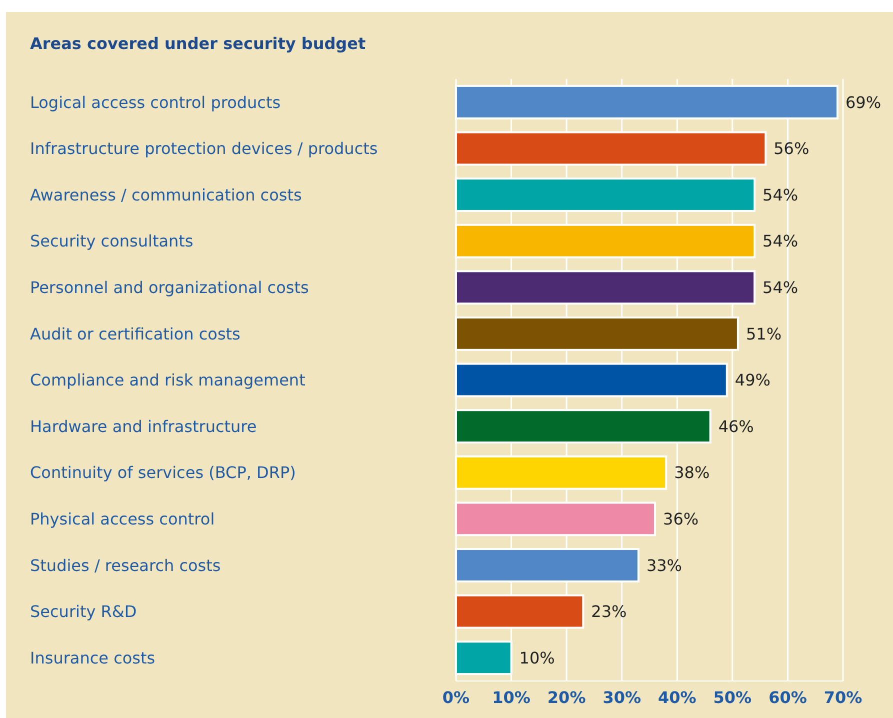 The height and width of the screenshot is (718, 893). I want to click on data-label: 46%, so click(736, 426).